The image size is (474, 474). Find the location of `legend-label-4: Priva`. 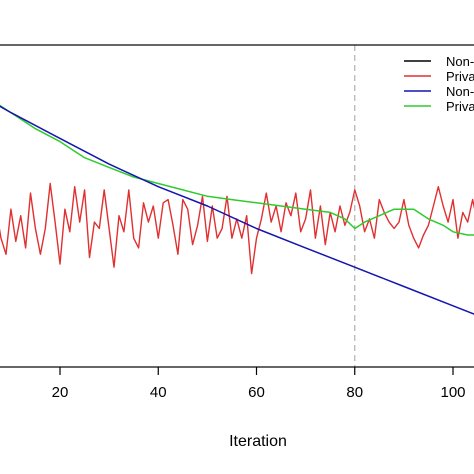

legend-label-4: Priva is located at coordinates (460, 106).